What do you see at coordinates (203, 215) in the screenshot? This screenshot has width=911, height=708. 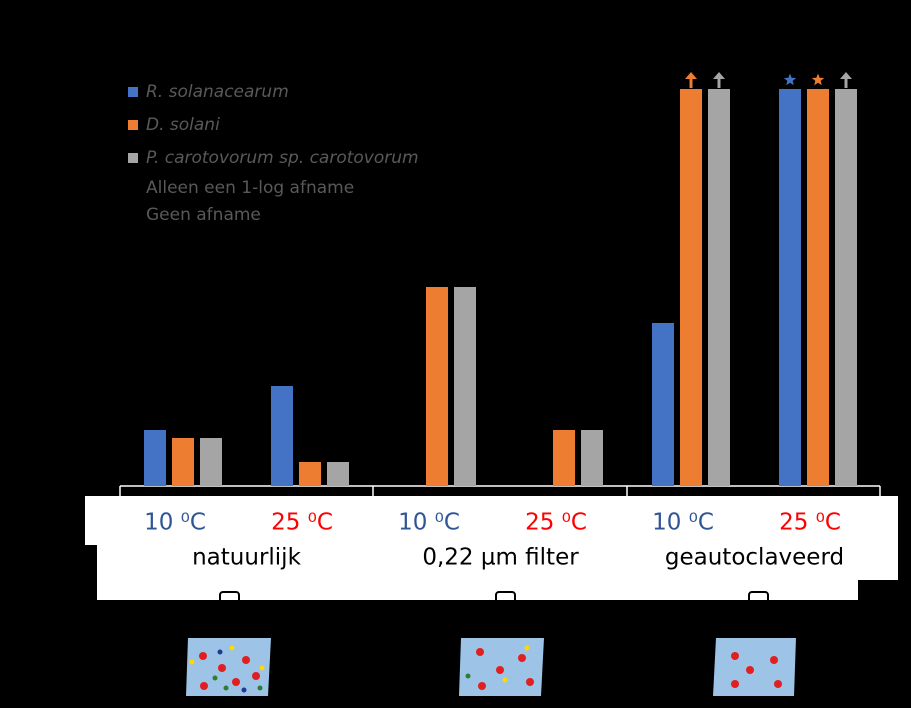 I see `legend-note: Geen afname` at bounding box center [203, 215].